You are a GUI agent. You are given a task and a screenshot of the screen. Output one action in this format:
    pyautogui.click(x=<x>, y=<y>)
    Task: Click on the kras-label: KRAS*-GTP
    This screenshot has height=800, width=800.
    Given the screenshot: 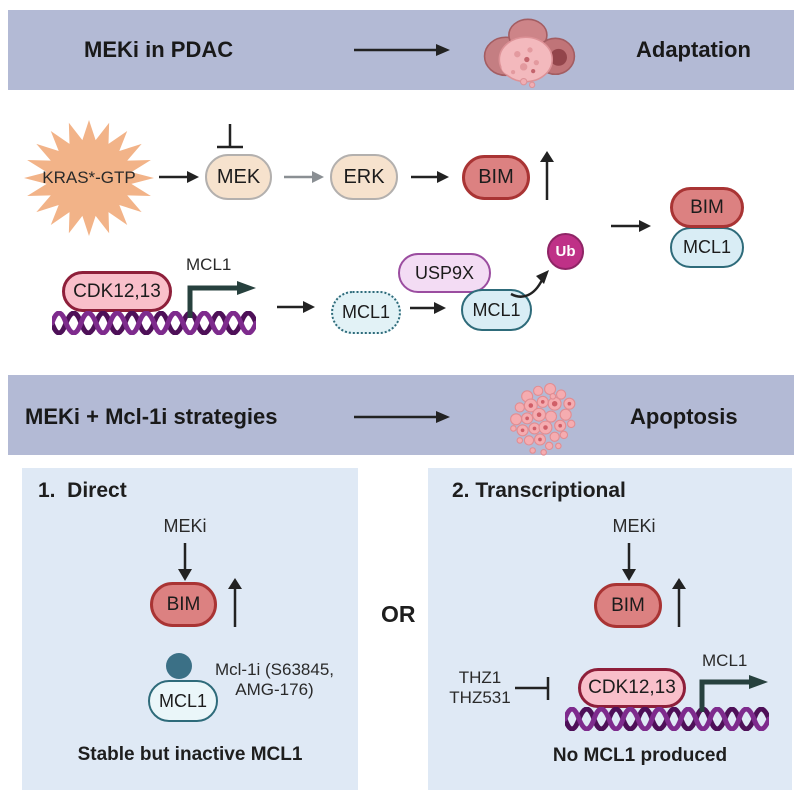 What is the action you would take?
    pyautogui.click(x=89, y=177)
    